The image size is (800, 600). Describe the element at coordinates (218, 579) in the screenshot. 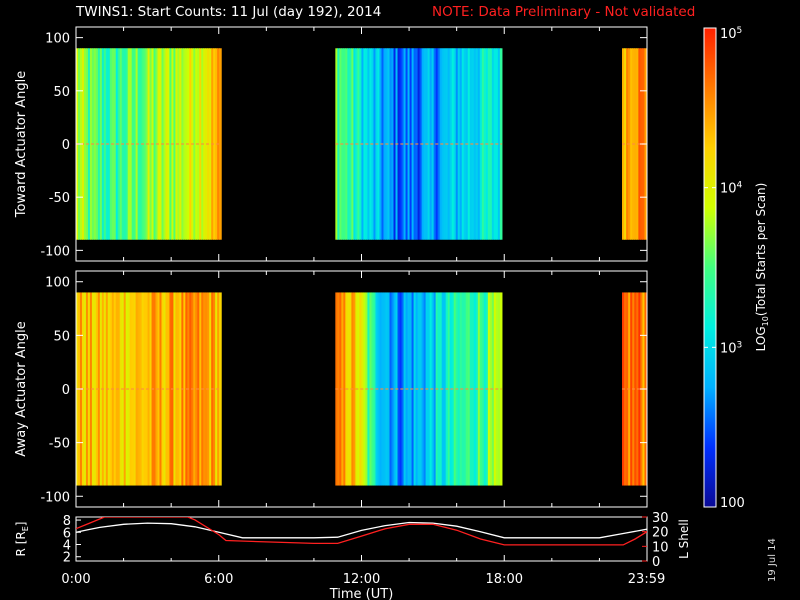

I see `time-tick-label: 6:00` at that location.